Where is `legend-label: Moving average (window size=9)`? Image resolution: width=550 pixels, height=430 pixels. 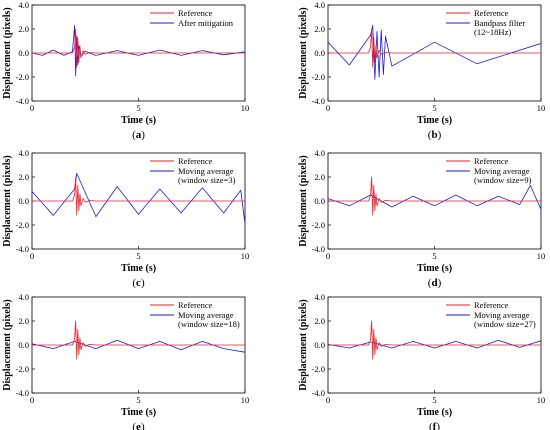 legend-label: Moving average (window size=9) is located at coordinates (503, 175).